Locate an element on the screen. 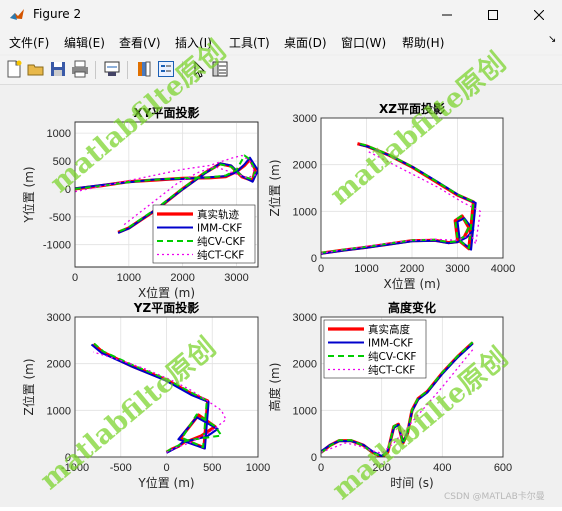 Image resolution: width=562 pixels, height=511 pixels. menu-view: 查看(V) is located at coordinates (140, 43).